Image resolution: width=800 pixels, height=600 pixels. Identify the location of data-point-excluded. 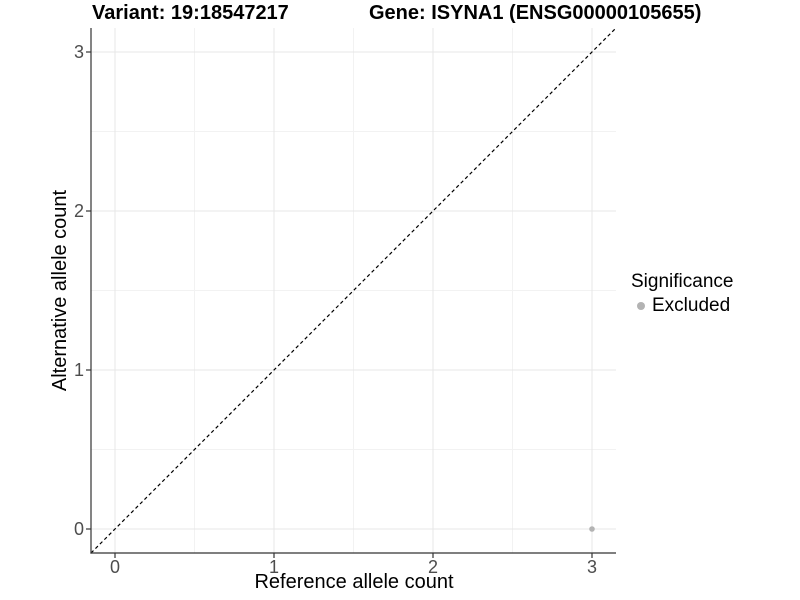
(592, 529).